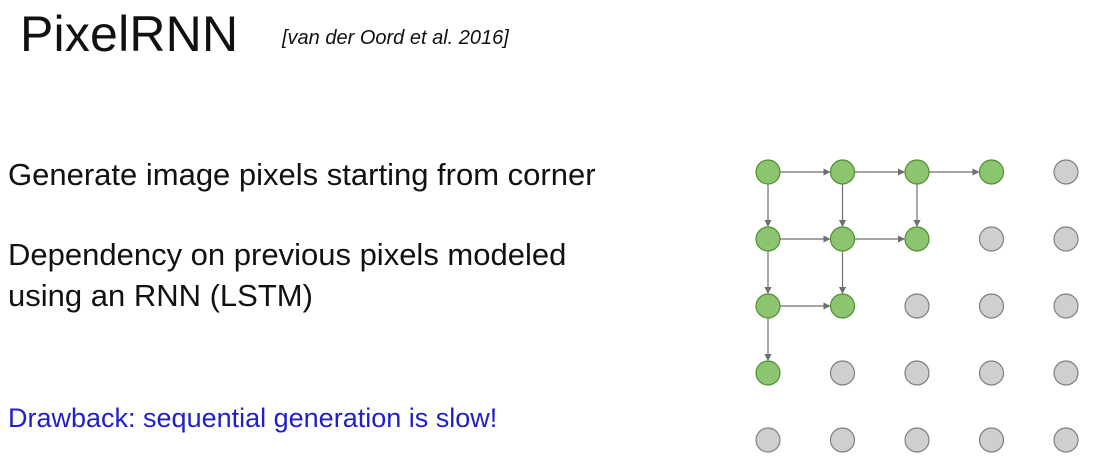  Describe the element at coordinates (287, 254) in the screenshot. I see `bullet-line-2: Dependency on previous pixels modeled` at that location.